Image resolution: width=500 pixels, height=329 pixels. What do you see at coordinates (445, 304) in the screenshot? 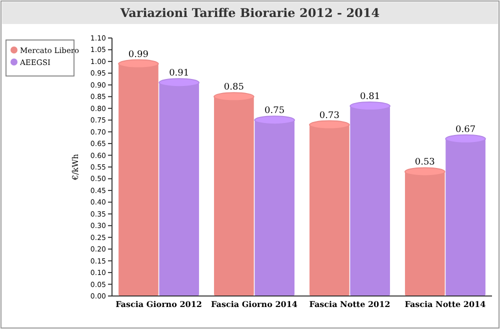
I see `x-tick-label: Fascia Notte 2014` at bounding box center [445, 304].